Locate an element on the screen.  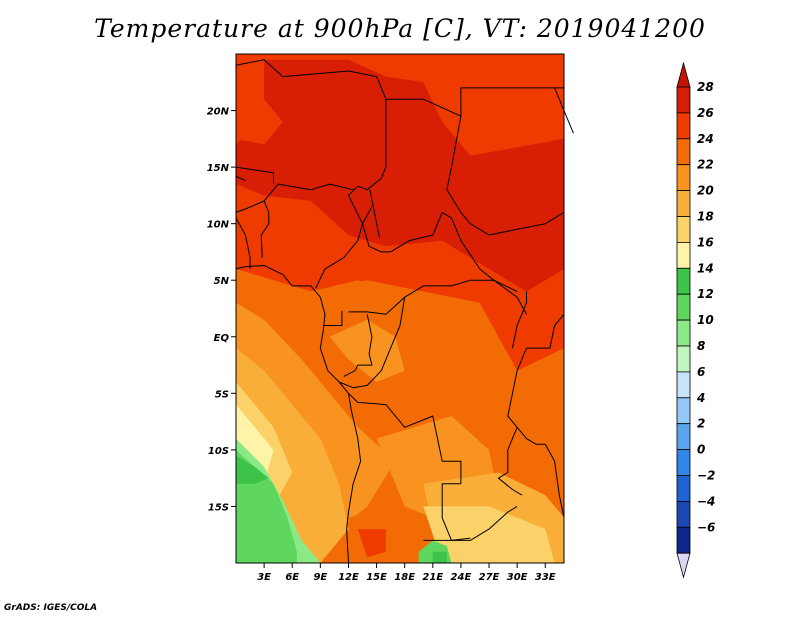
colorbar-label: 8 is located at coordinates (701, 346).